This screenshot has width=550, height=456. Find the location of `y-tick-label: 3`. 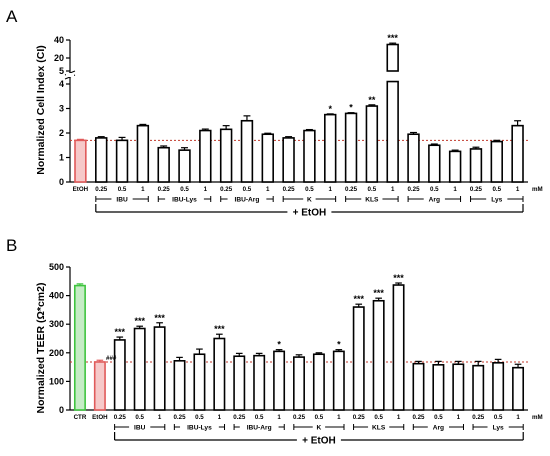

y-tick-label: 3 is located at coordinates (61, 109).